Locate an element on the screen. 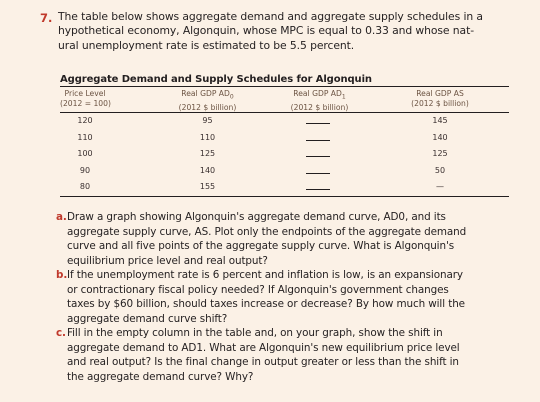  price-level-cell: 110 is located at coordinates (85, 137).